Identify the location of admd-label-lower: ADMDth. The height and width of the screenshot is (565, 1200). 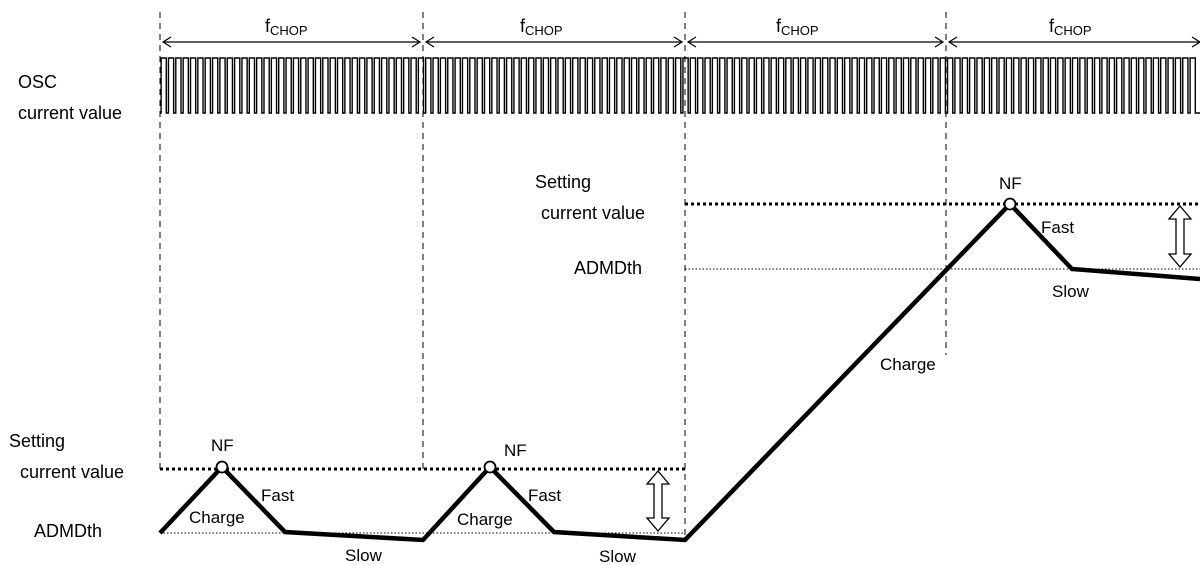
(68, 531).